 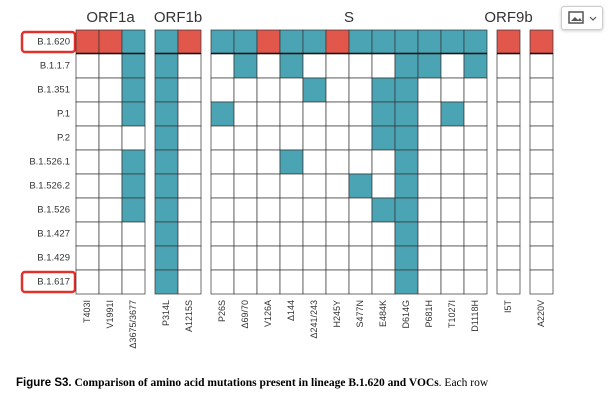 I want to click on row-label: B.1.427, so click(x=53, y=234).